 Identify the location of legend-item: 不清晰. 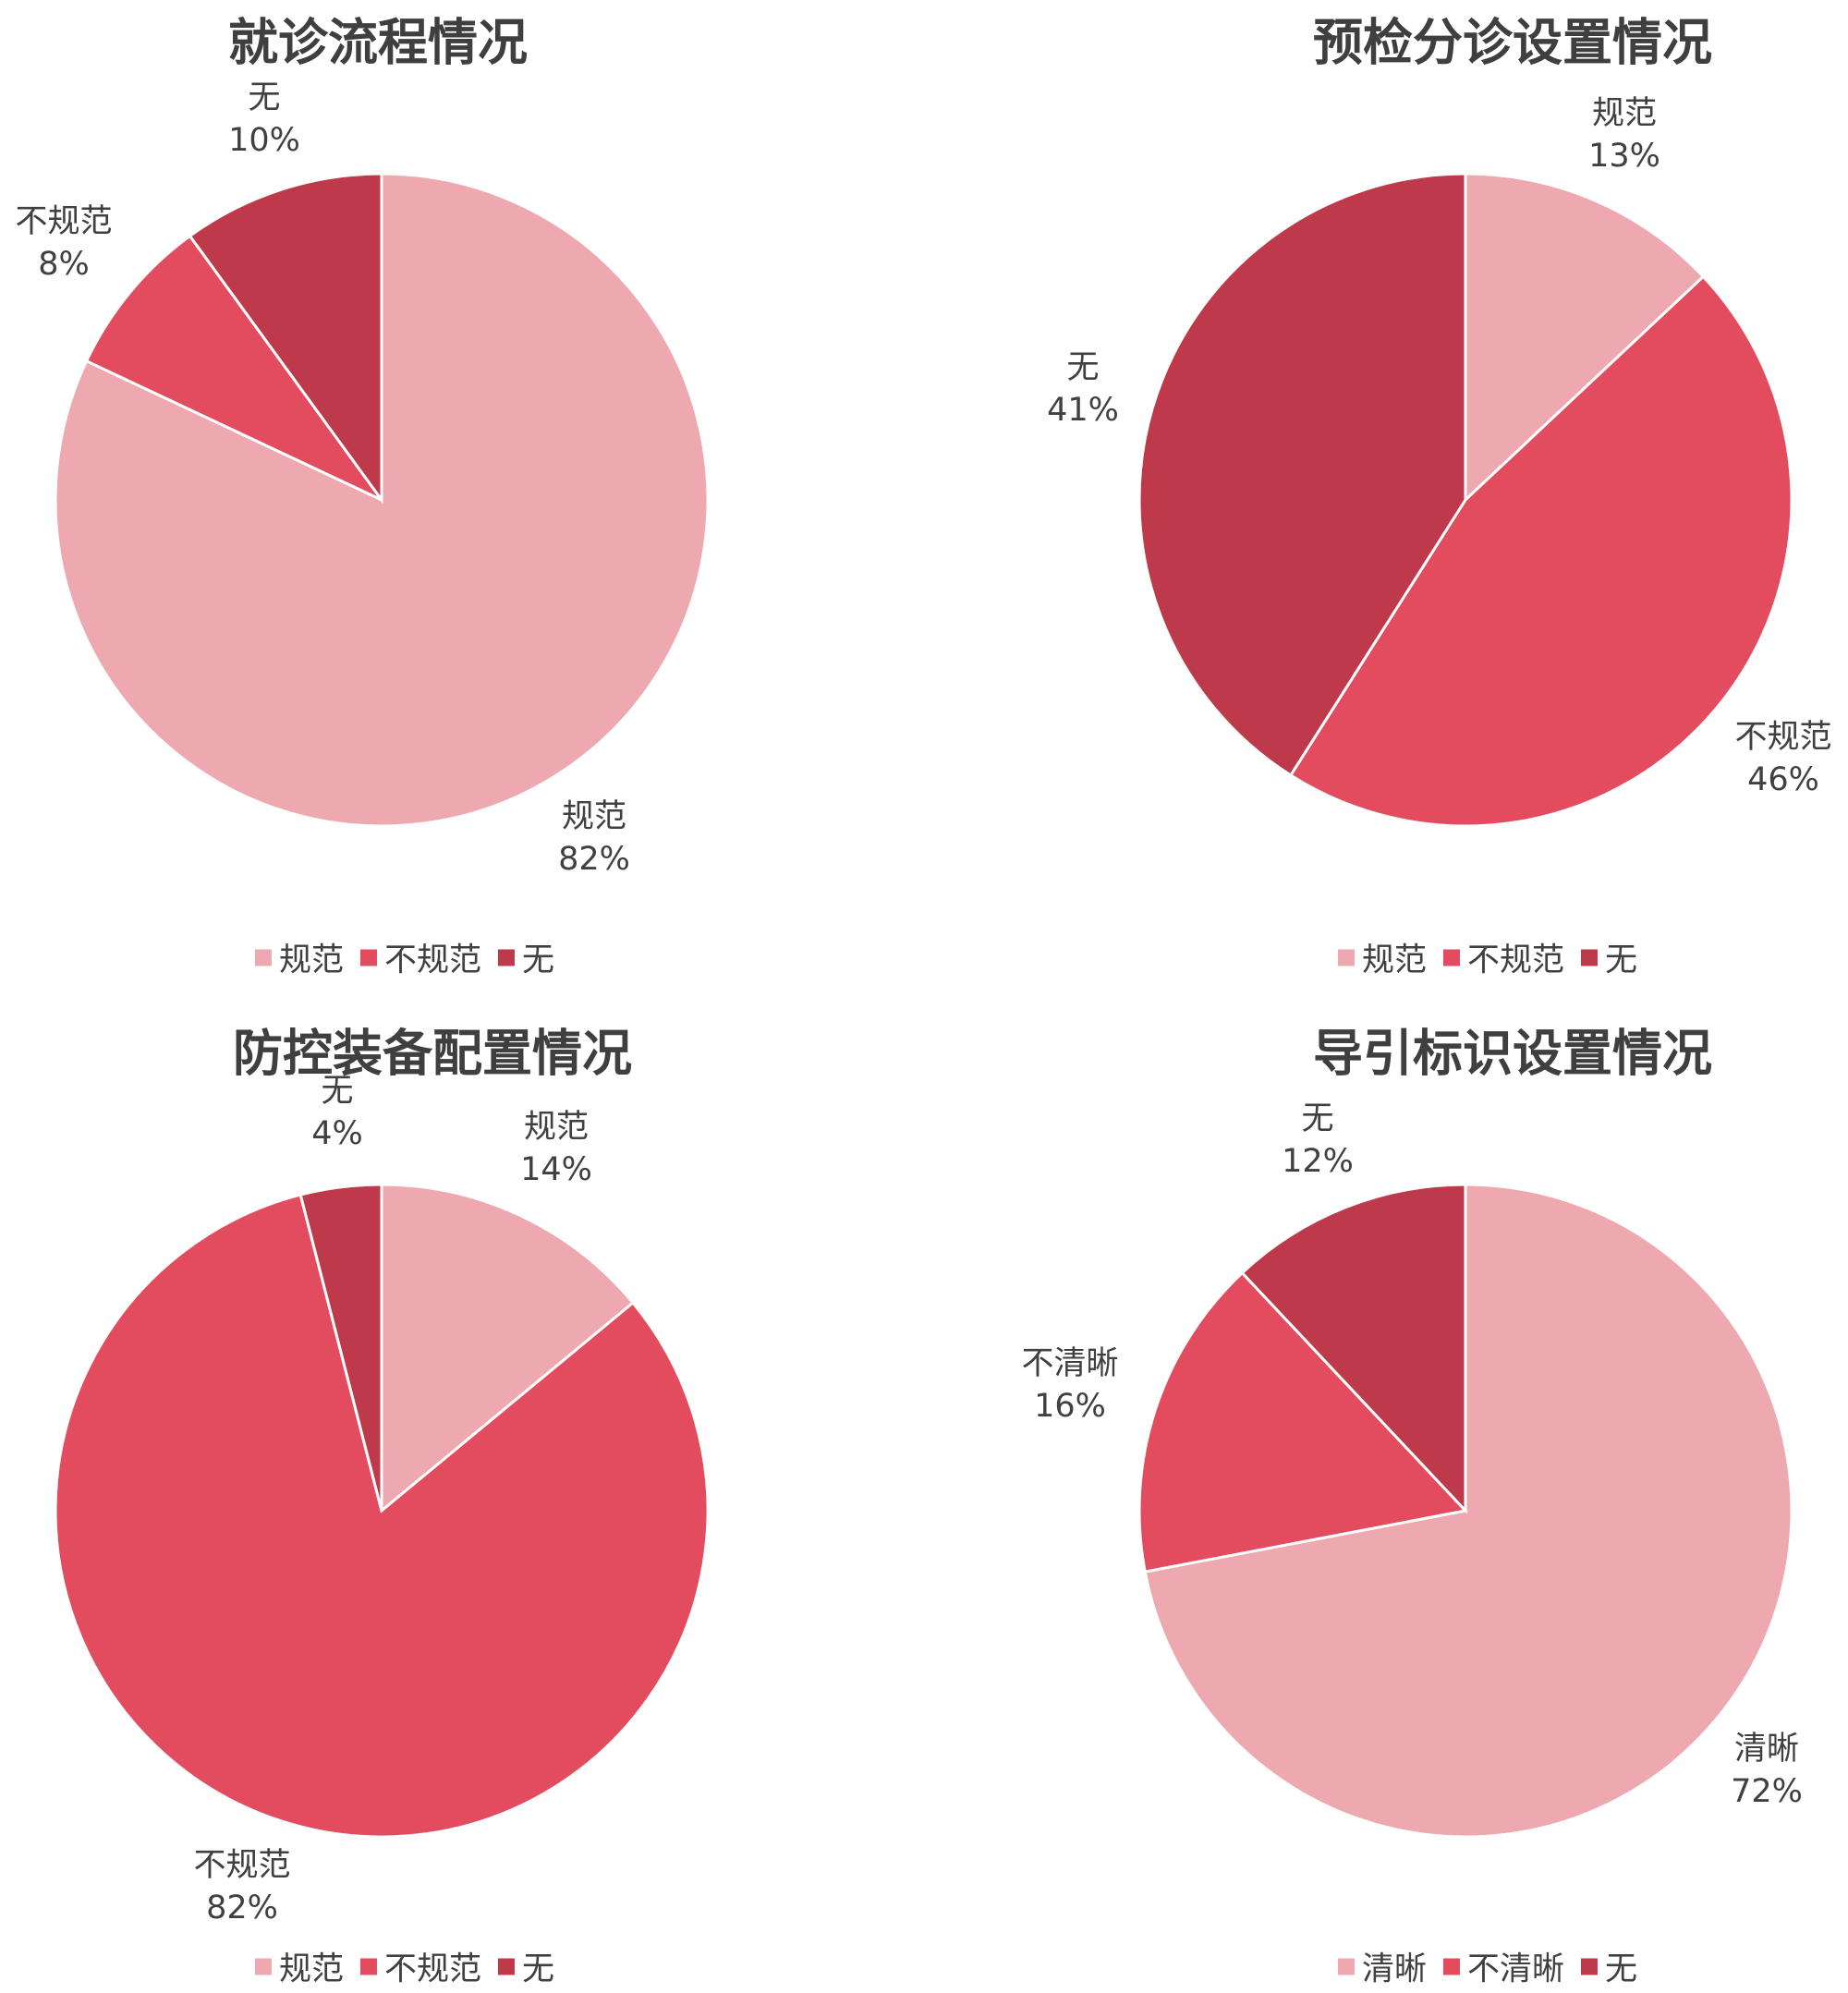
(1503, 1966).